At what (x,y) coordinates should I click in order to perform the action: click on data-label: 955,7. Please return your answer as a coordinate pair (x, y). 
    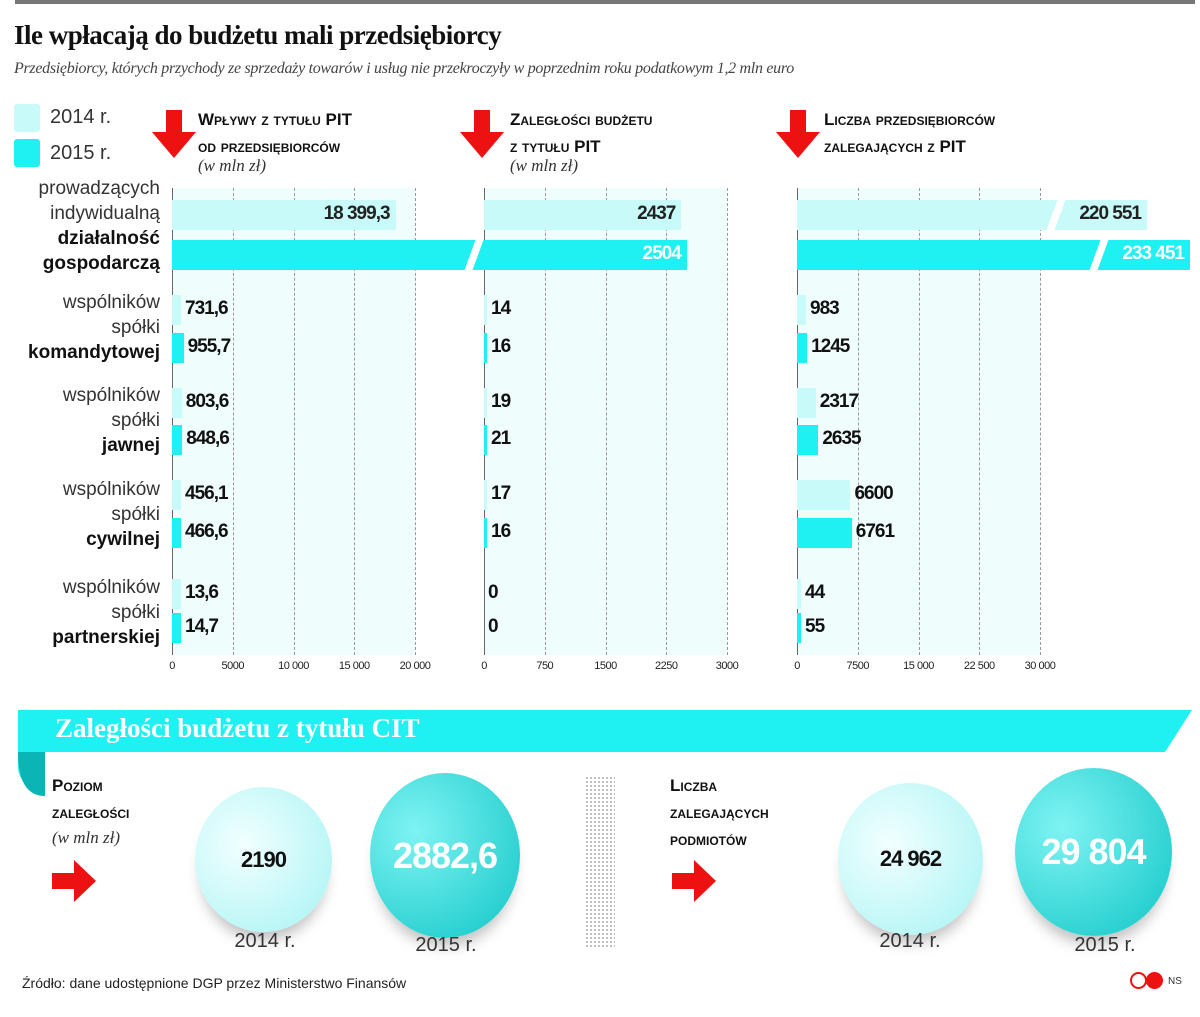
    Looking at the image, I should click on (209, 346).